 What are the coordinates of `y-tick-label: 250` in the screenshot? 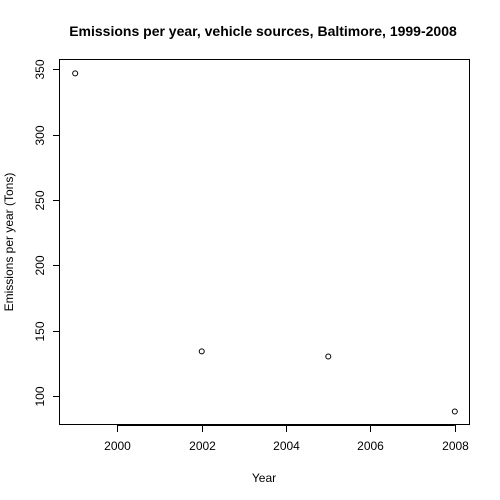 It's located at (40, 200).